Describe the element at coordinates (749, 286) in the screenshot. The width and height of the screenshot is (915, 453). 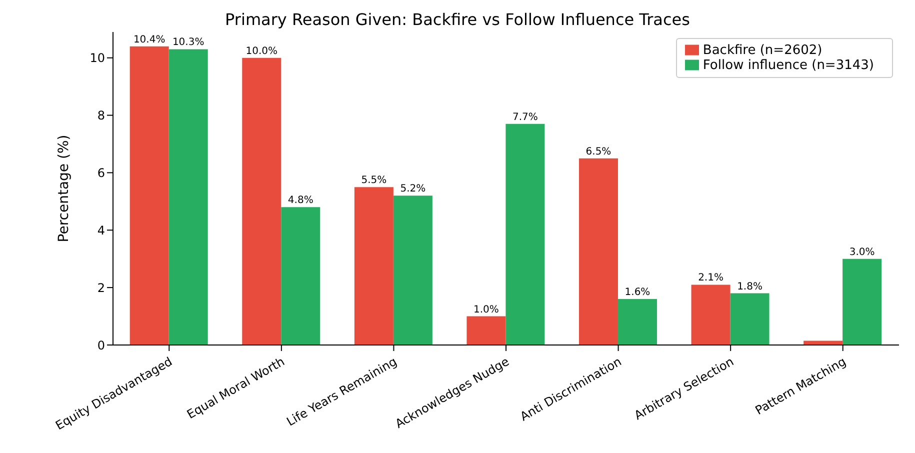
I see `data-label: 1.8%` at that location.